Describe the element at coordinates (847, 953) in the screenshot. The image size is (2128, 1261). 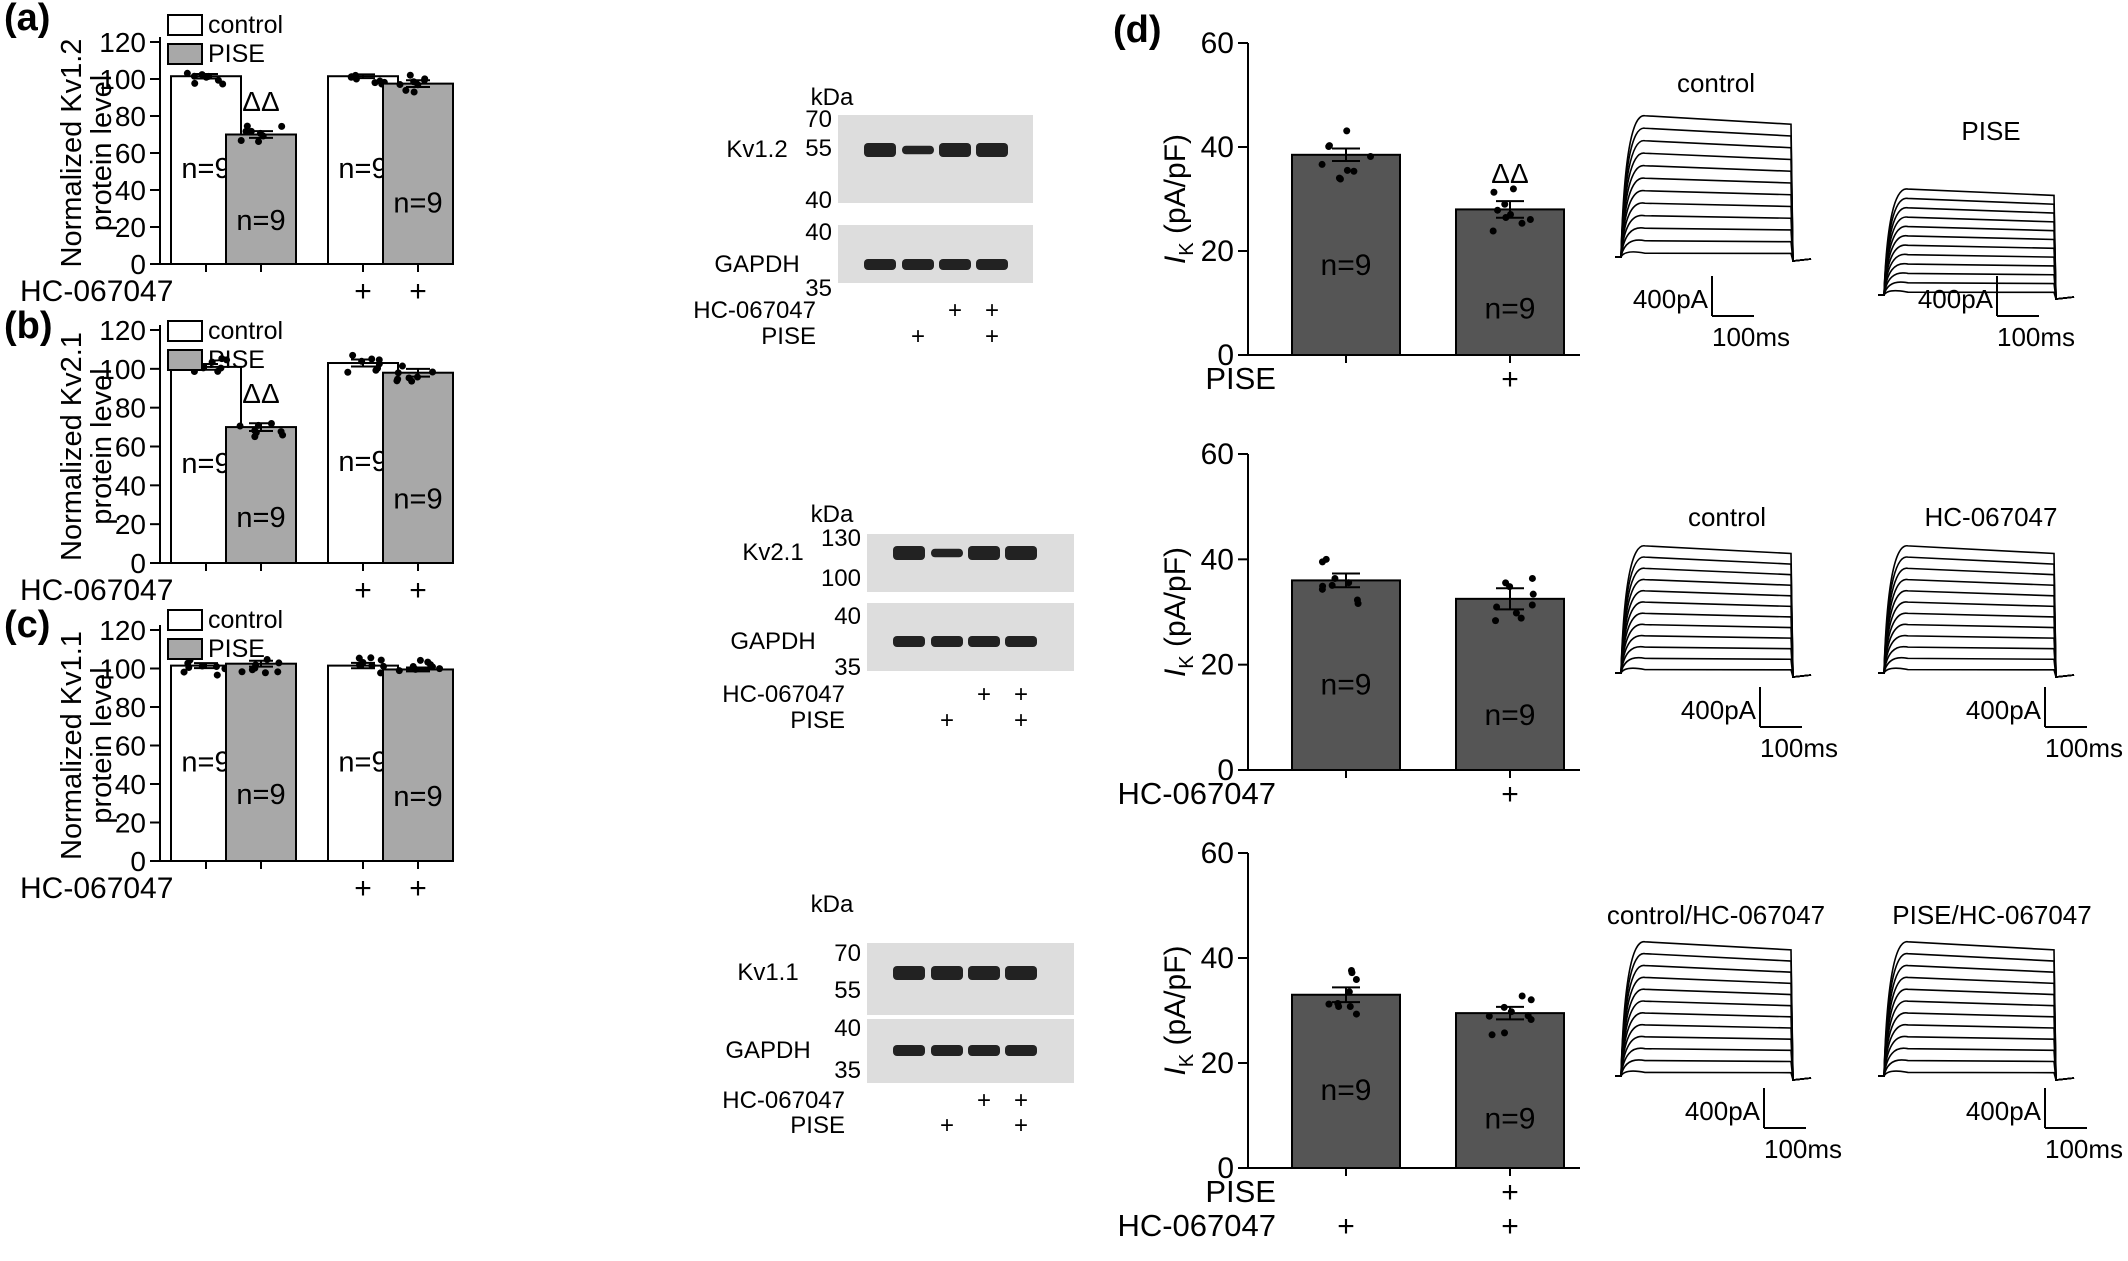
I see `marker-label: 70` at that location.